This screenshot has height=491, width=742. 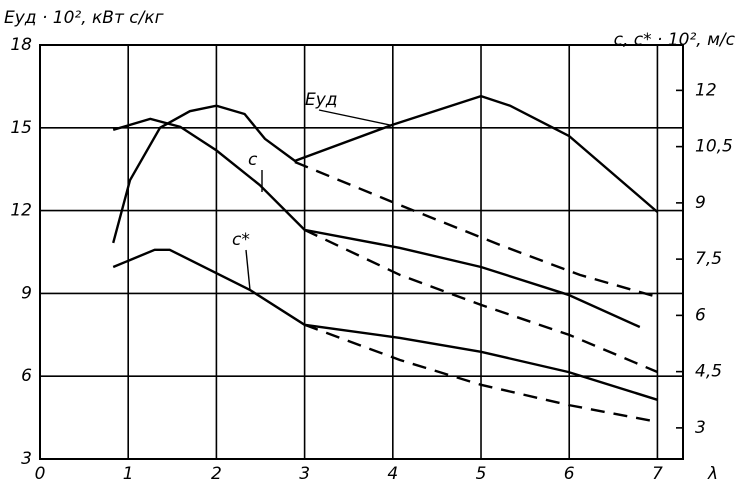 I want to click on y-tick-label: 15, so click(x=21, y=128).